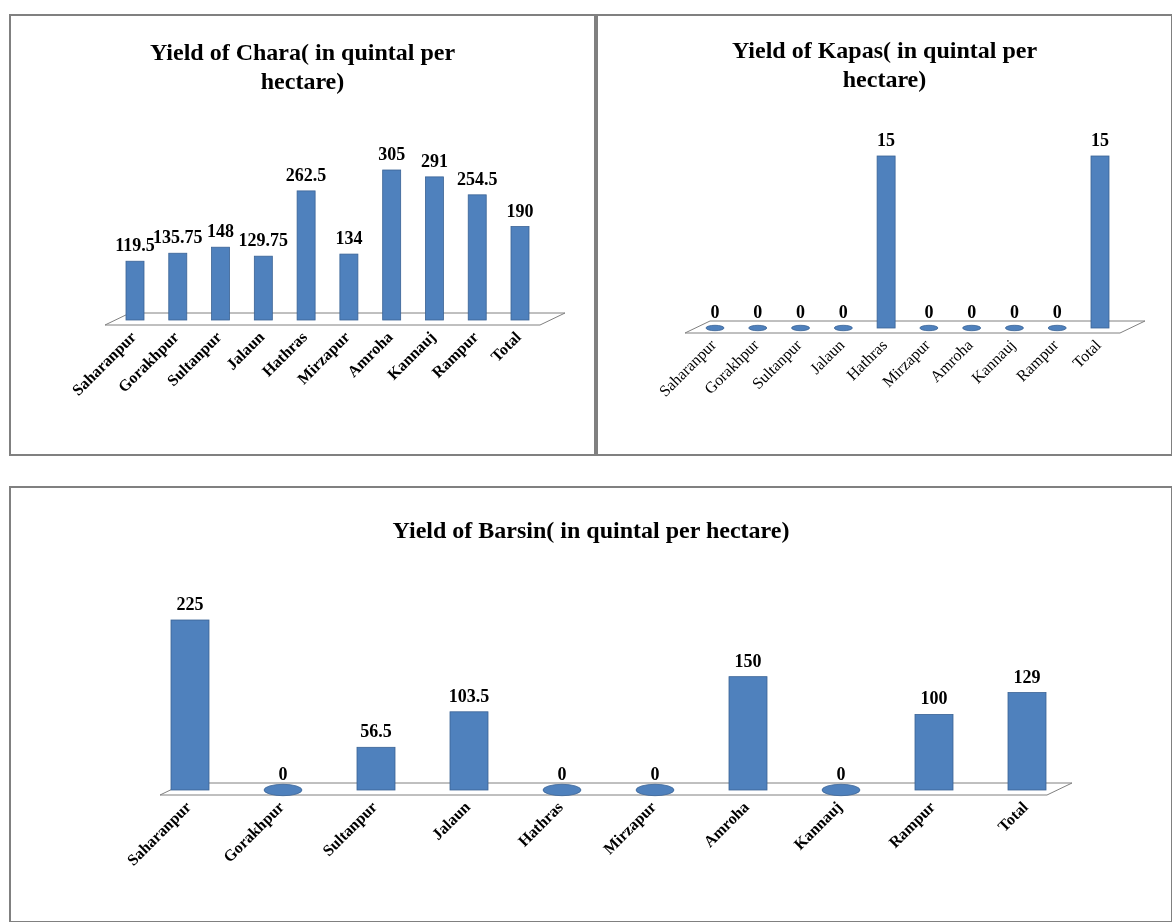 The image size is (1172, 922). Describe the element at coordinates (748, 660) in the screenshot. I see `data-label: 150` at that location.